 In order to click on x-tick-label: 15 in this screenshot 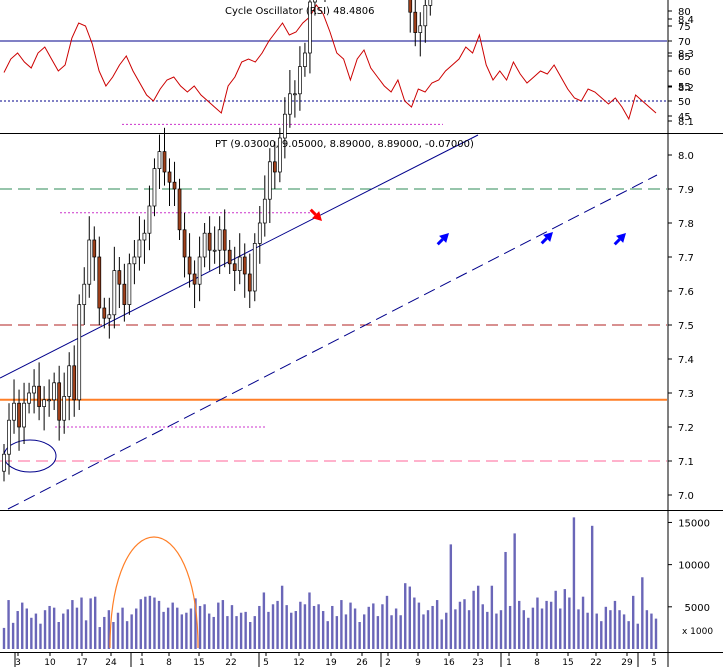, I will do `click(198, 662)`.